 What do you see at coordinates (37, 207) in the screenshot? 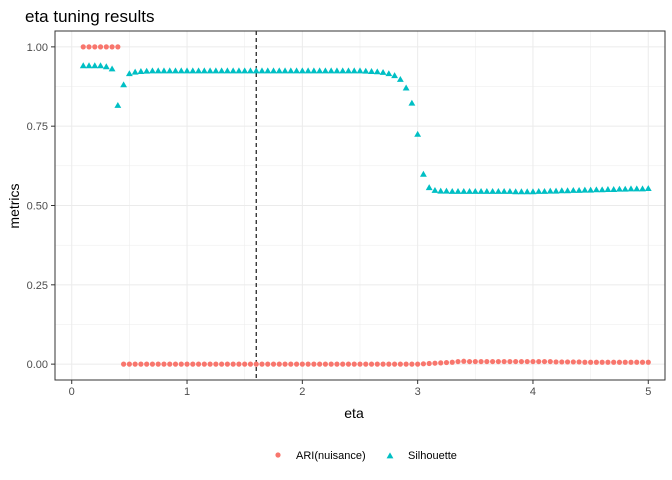
I see `y-tick-label: 0.50` at bounding box center [37, 207].